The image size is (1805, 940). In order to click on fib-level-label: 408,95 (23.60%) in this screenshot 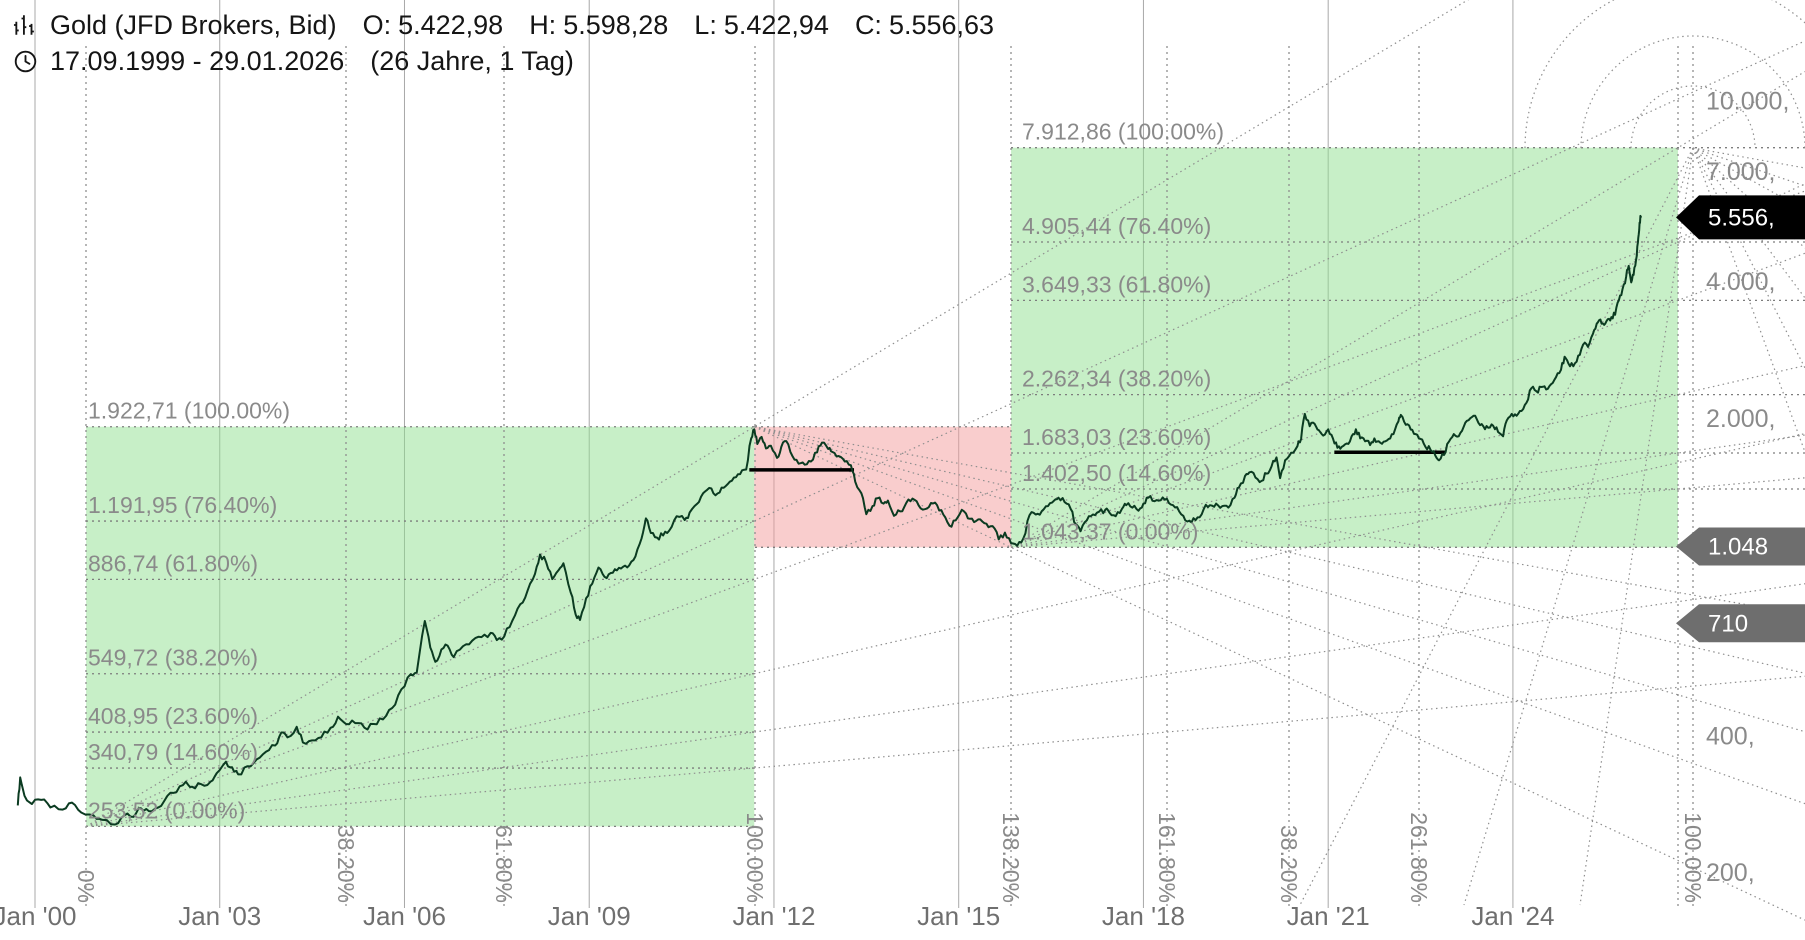, I will do `click(173, 716)`.